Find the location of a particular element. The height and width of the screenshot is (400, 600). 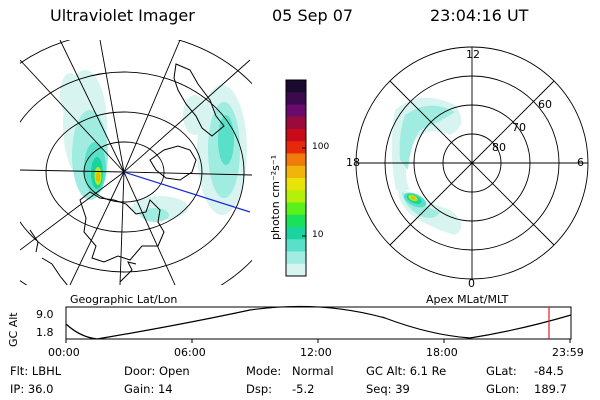

seq-info: Seq: 39 is located at coordinates (388, 389).